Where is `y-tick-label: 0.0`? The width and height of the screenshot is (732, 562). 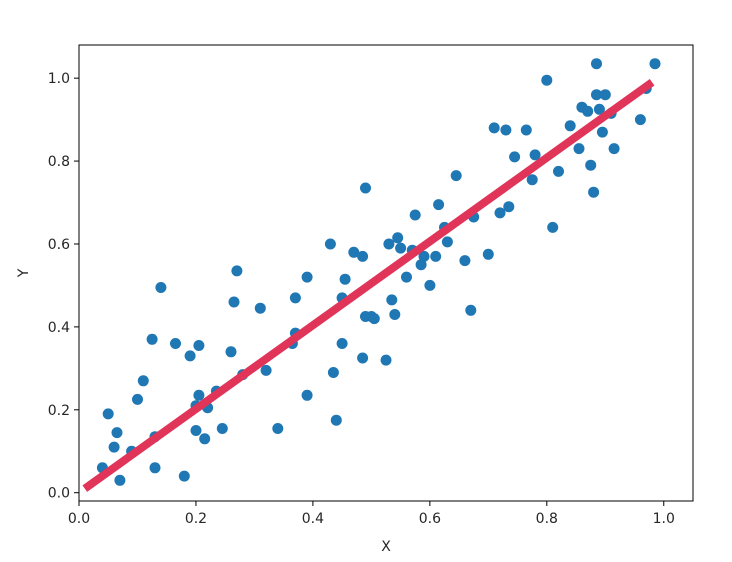
y-tick-label: 0.0 is located at coordinates (59, 494).